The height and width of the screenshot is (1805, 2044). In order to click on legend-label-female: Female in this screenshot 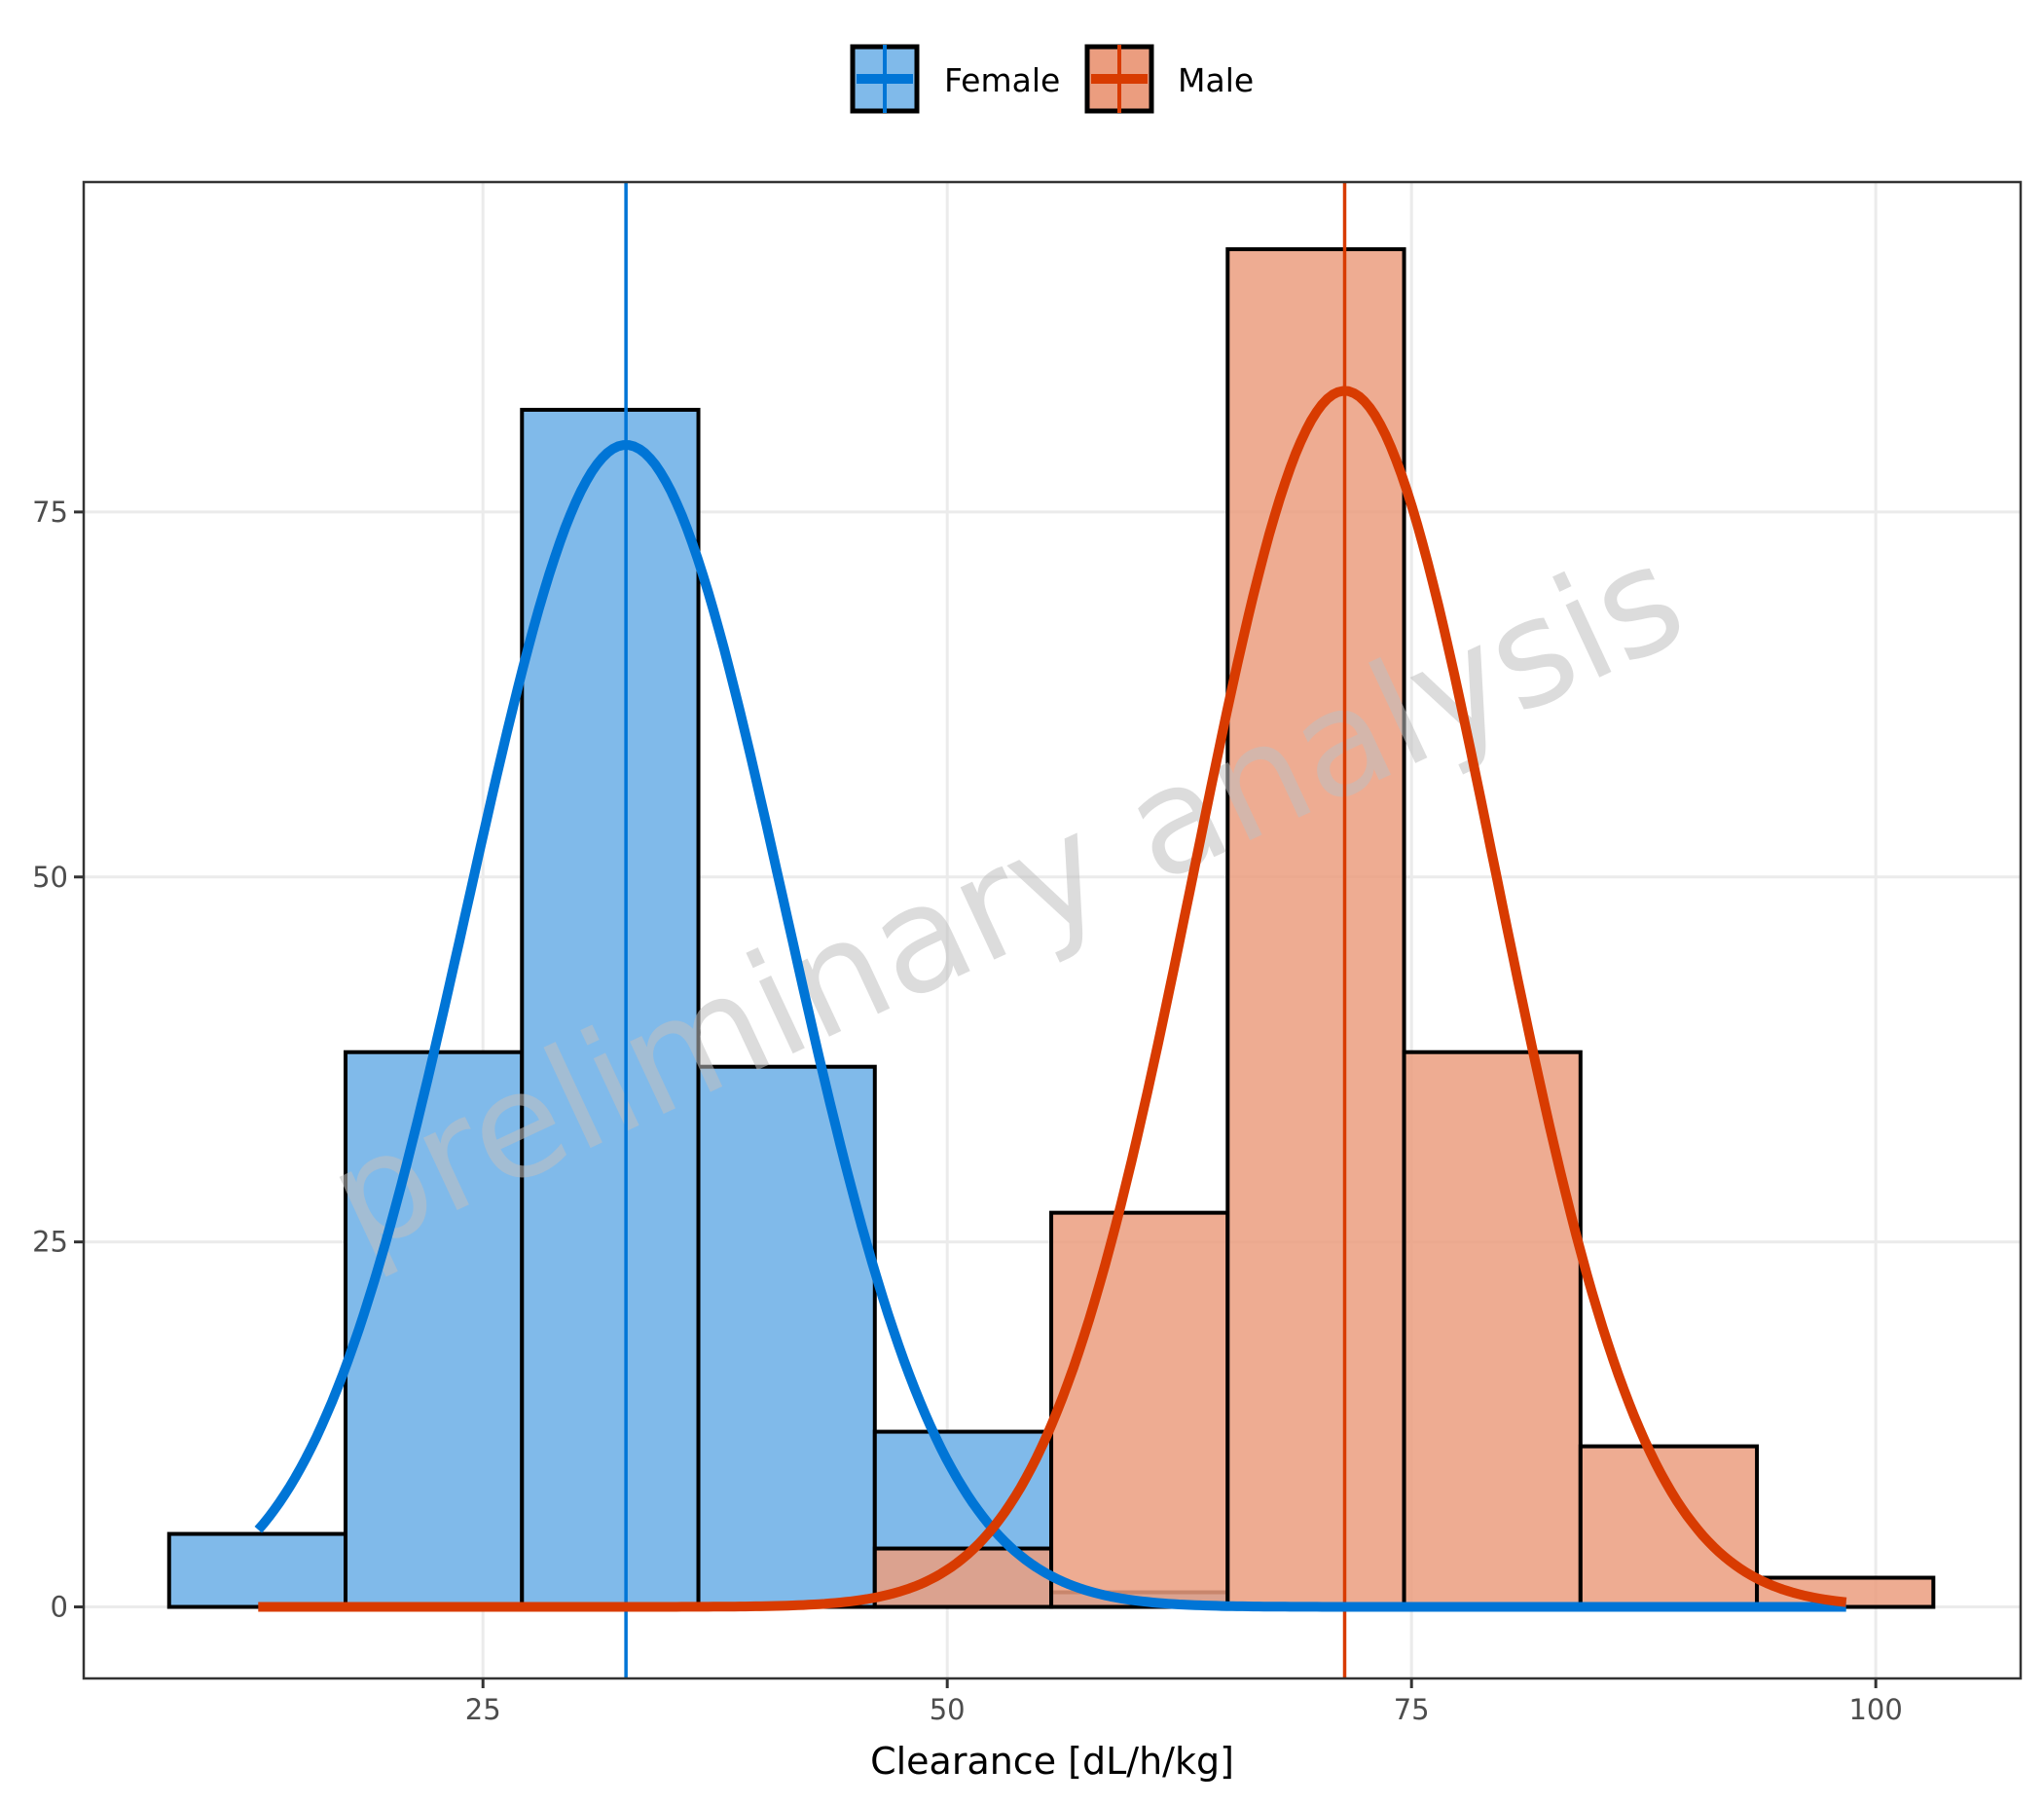, I will do `click(1002, 80)`.